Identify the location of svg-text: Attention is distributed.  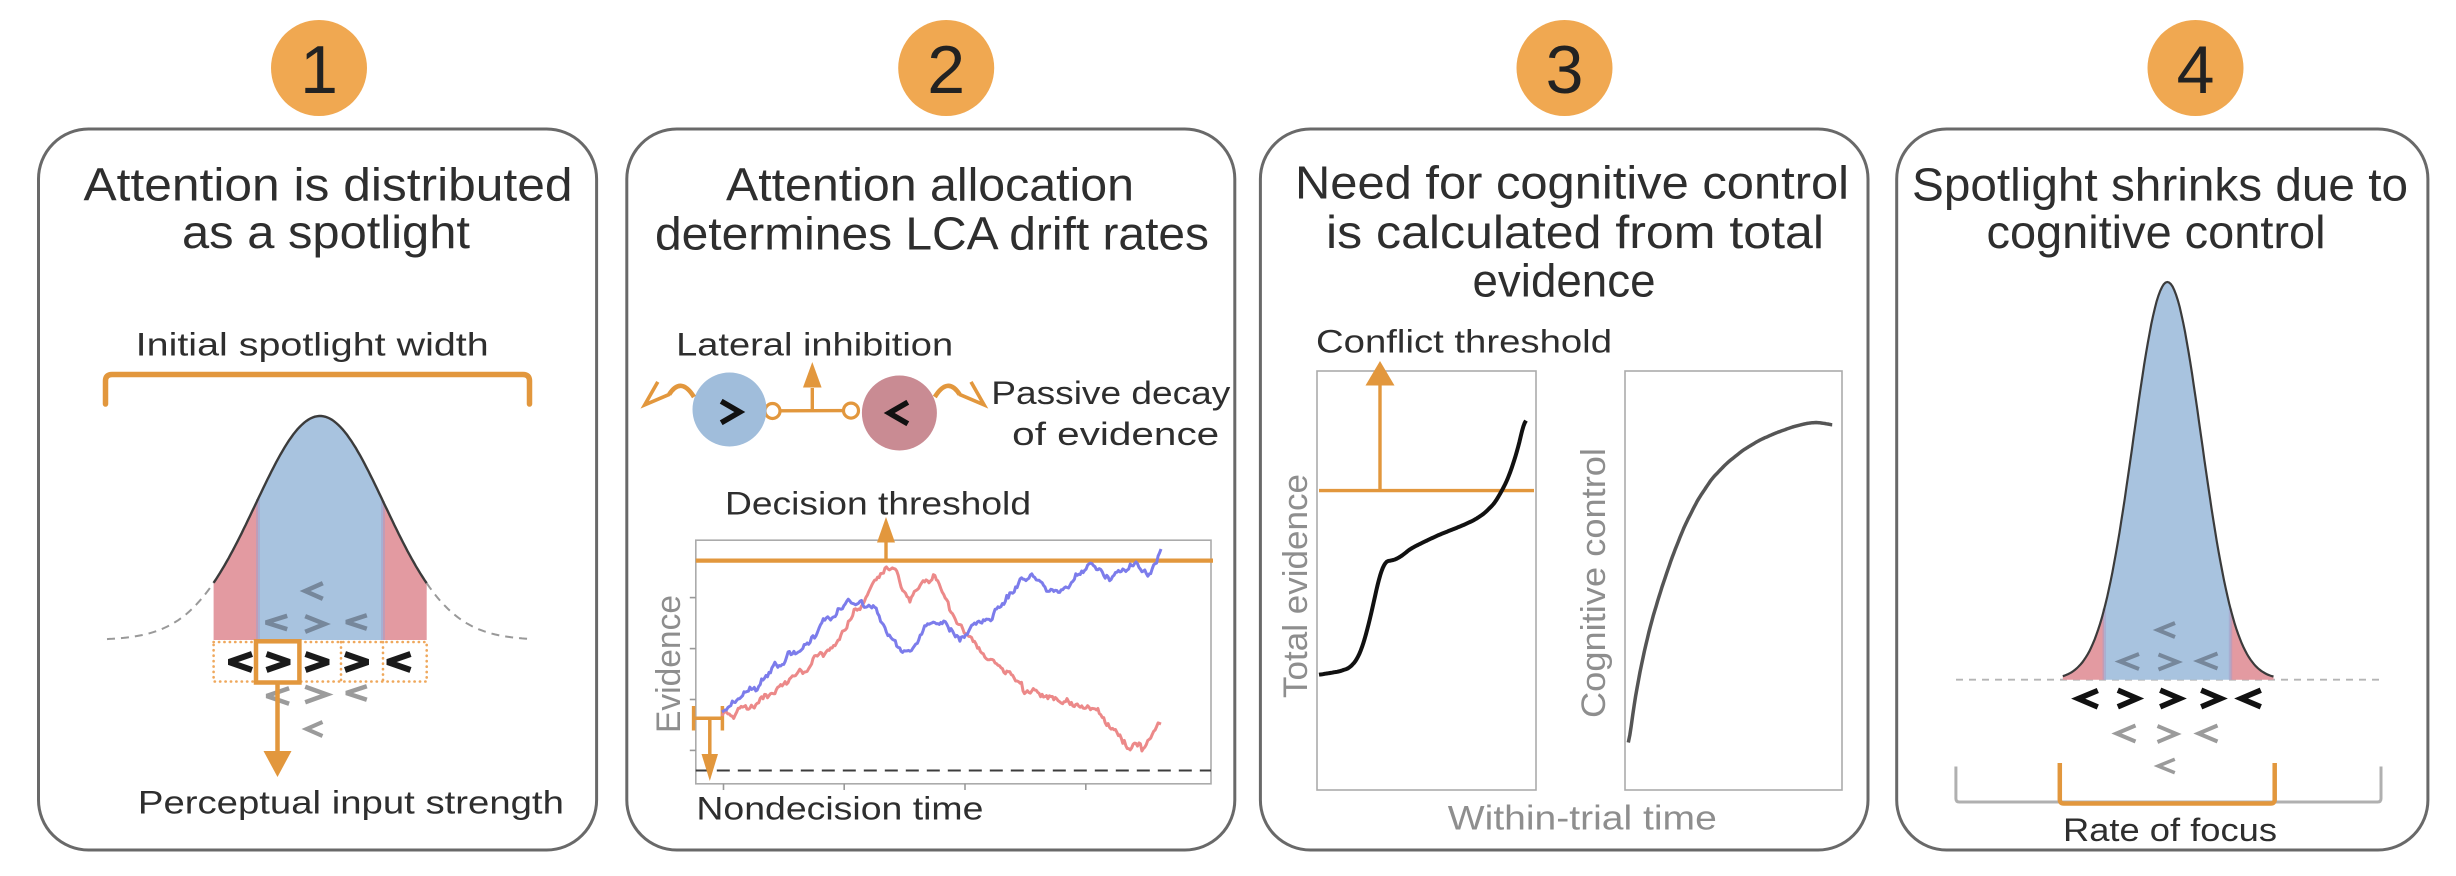
(328, 184).